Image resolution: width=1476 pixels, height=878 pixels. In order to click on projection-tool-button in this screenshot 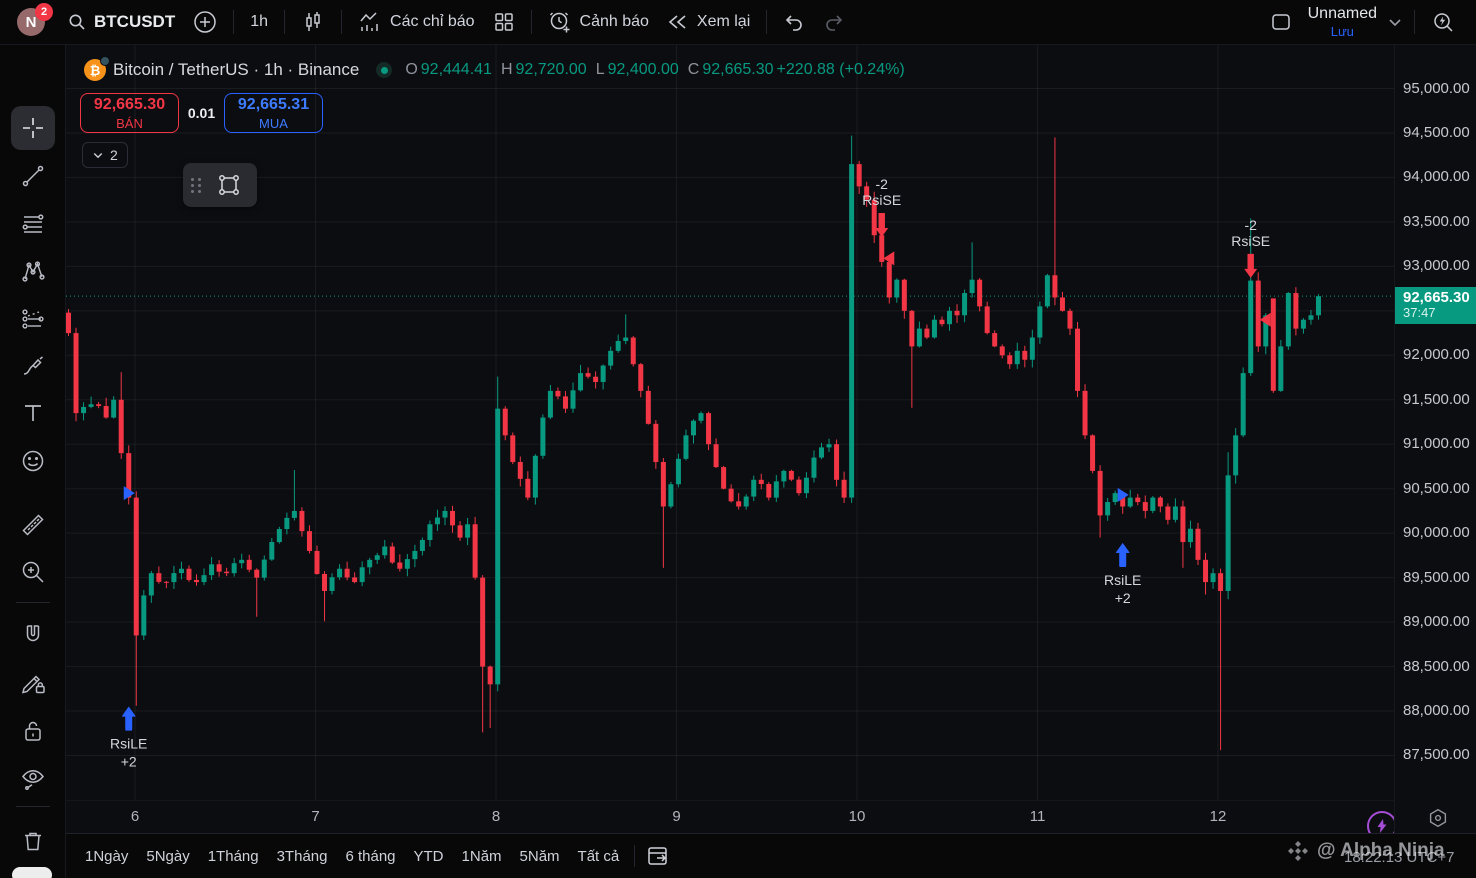, I will do `click(33, 319)`.